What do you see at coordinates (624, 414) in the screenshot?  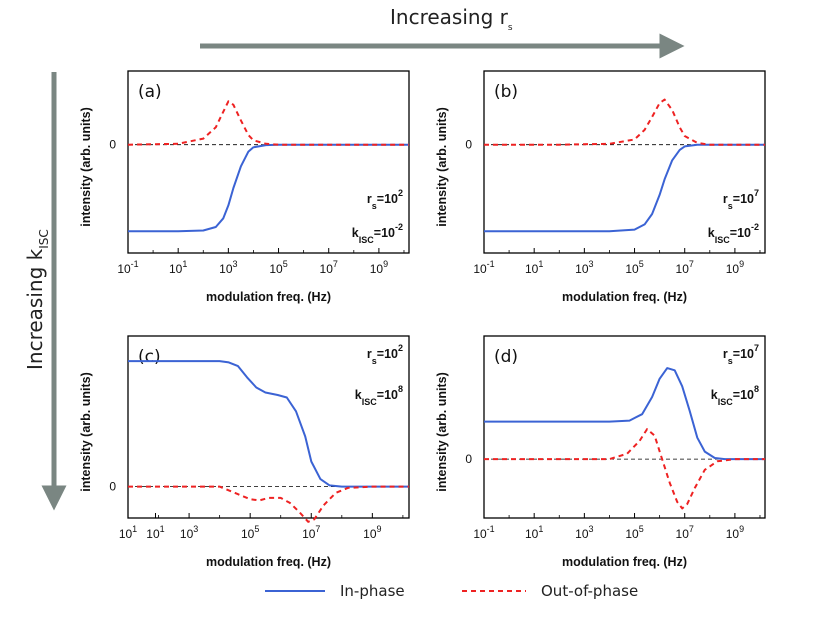 I see `panel-d-series-in-phase` at bounding box center [624, 414].